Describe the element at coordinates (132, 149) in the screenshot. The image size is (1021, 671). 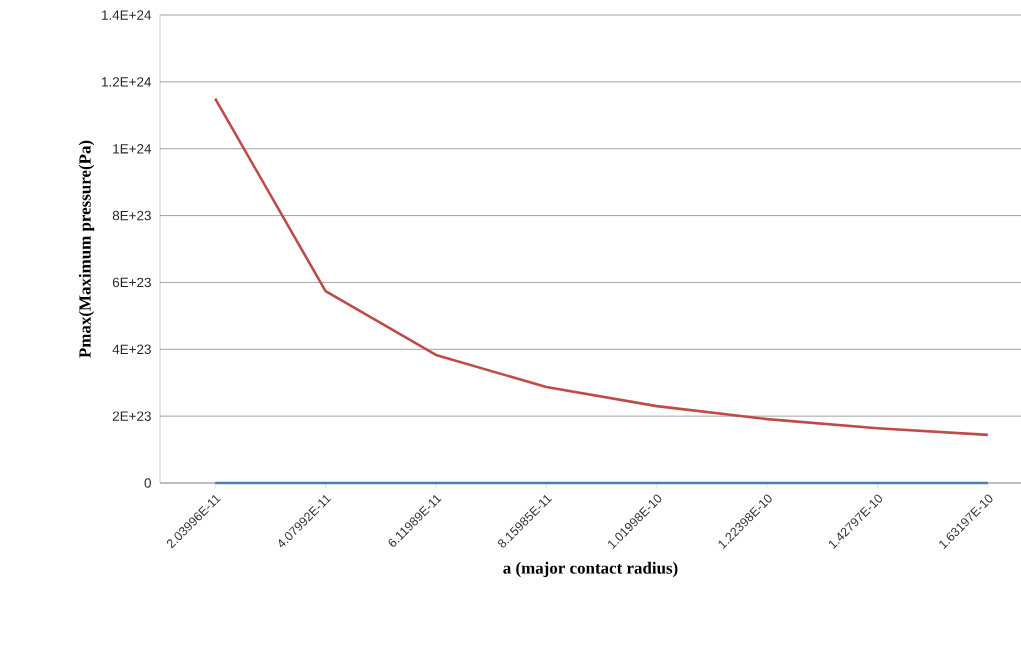
I see `y-tick-label: 1E+24` at that location.